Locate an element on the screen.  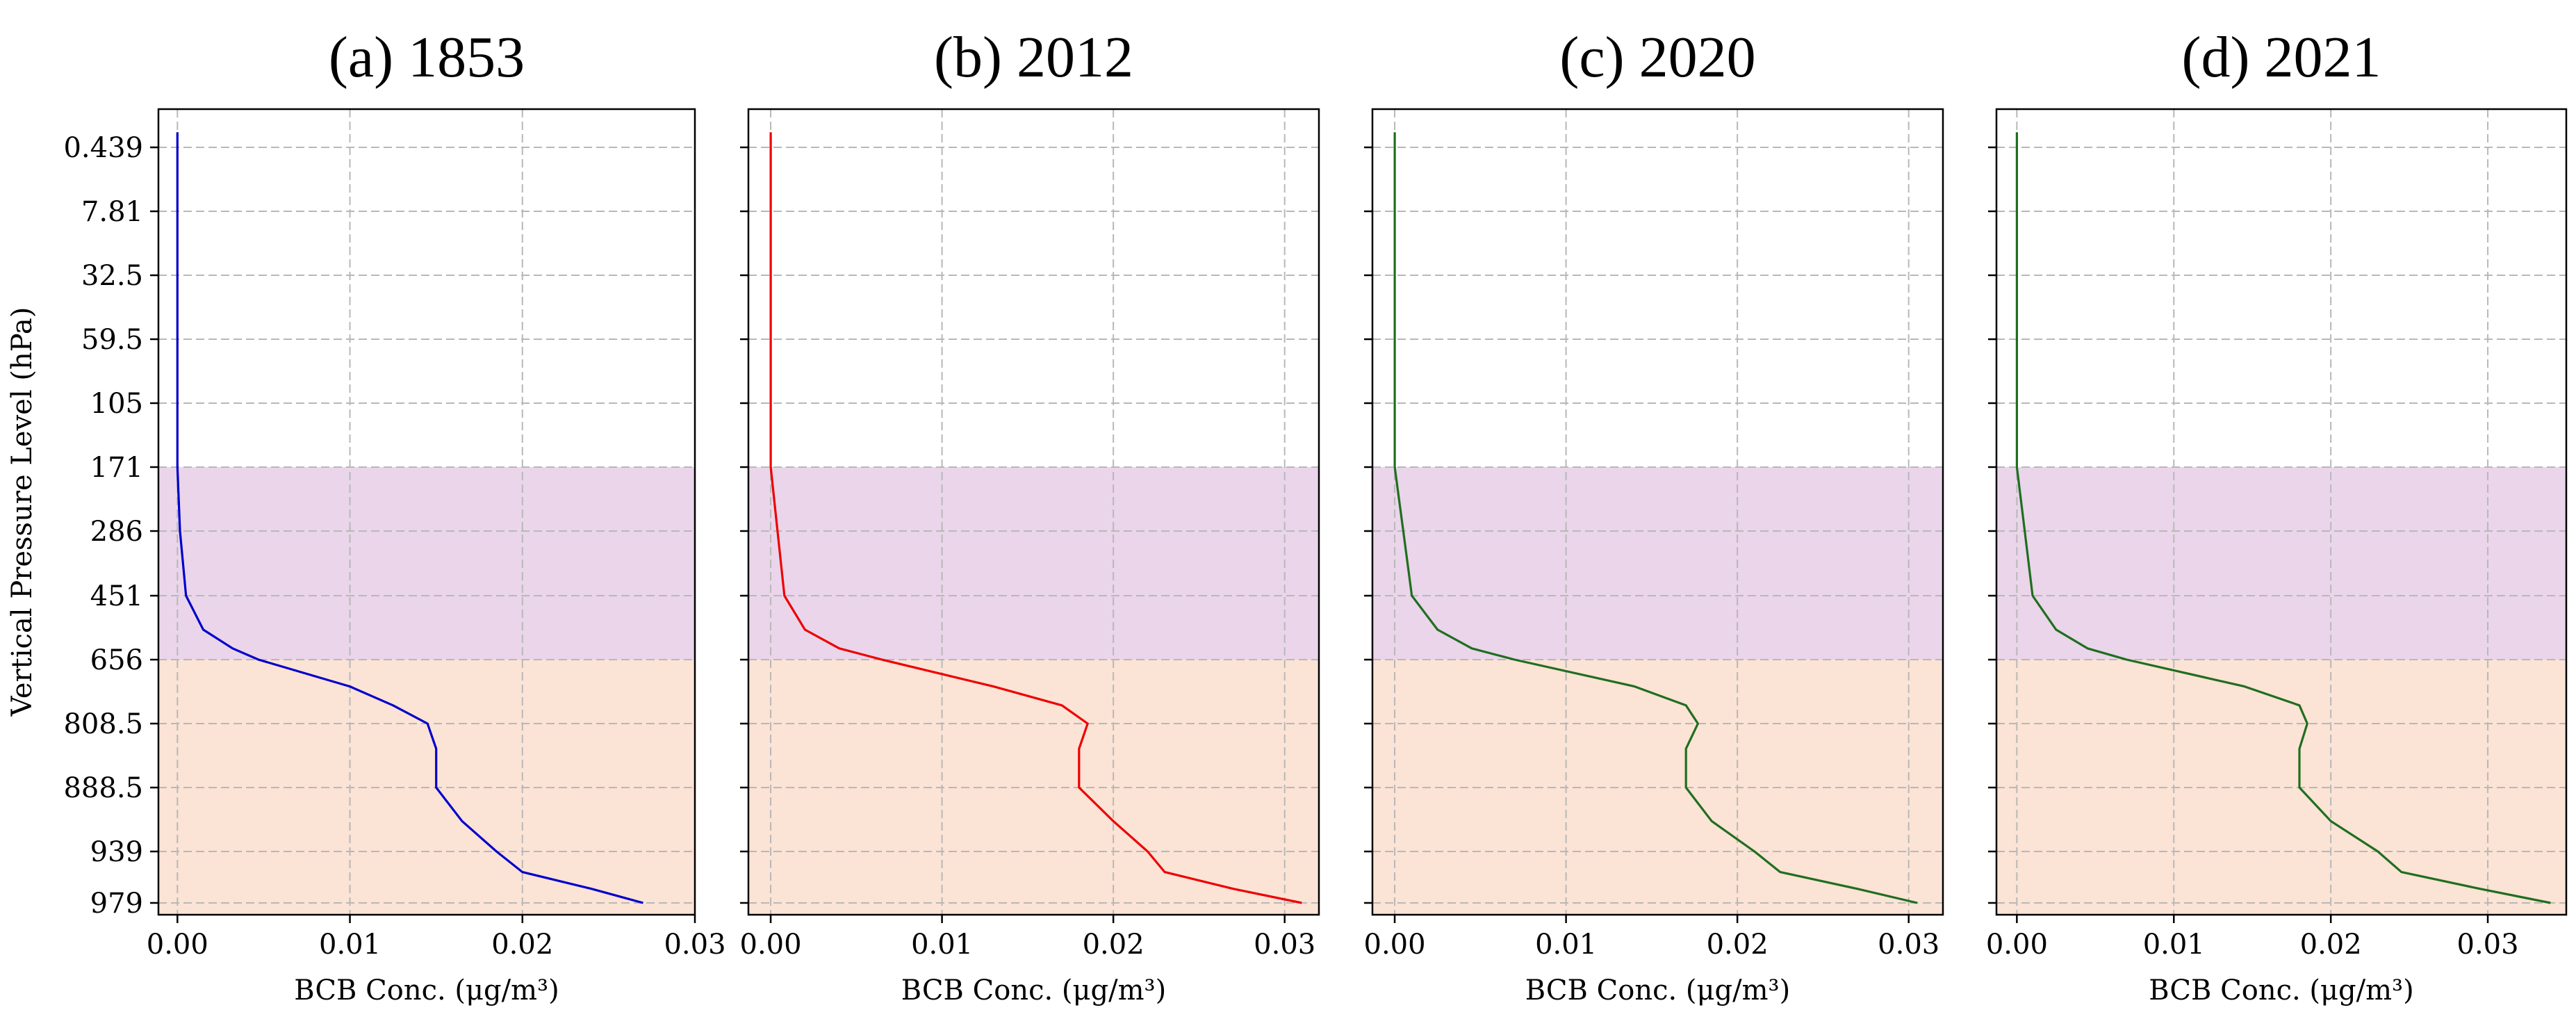
y-tick-label: 0.439 is located at coordinates (103, 148).